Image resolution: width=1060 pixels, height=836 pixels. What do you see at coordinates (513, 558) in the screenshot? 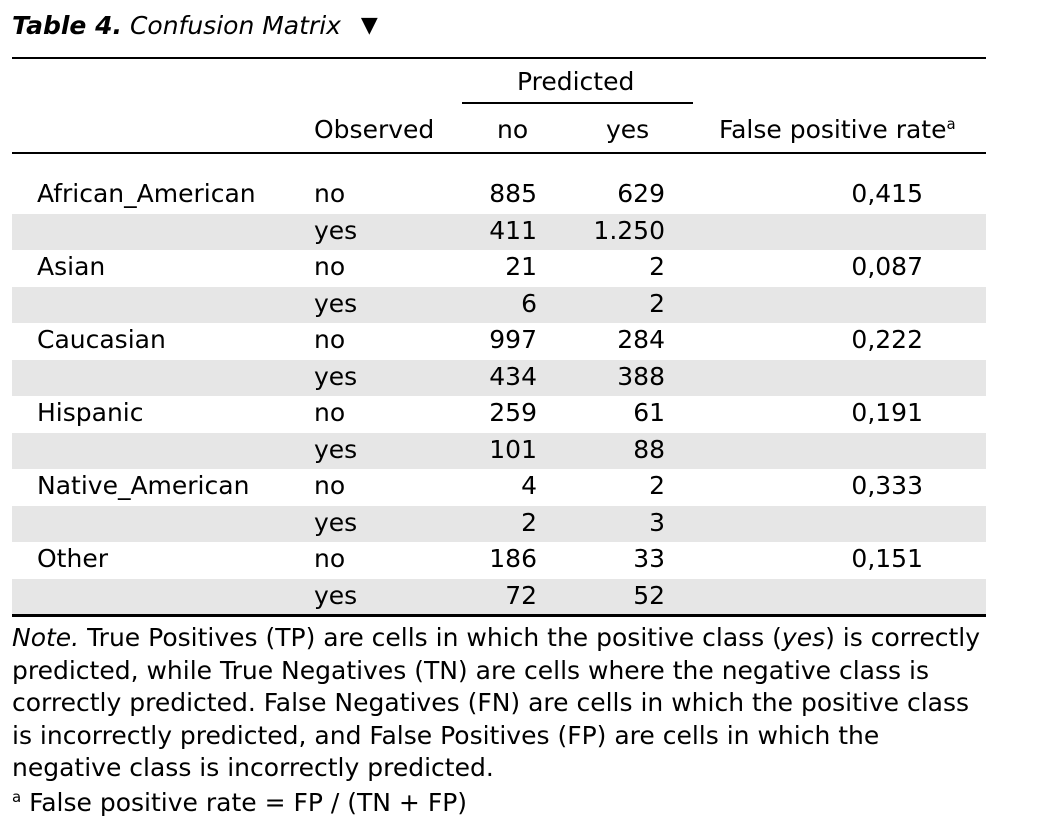
I see `predicted-no-cell: 186` at bounding box center [513, 558].